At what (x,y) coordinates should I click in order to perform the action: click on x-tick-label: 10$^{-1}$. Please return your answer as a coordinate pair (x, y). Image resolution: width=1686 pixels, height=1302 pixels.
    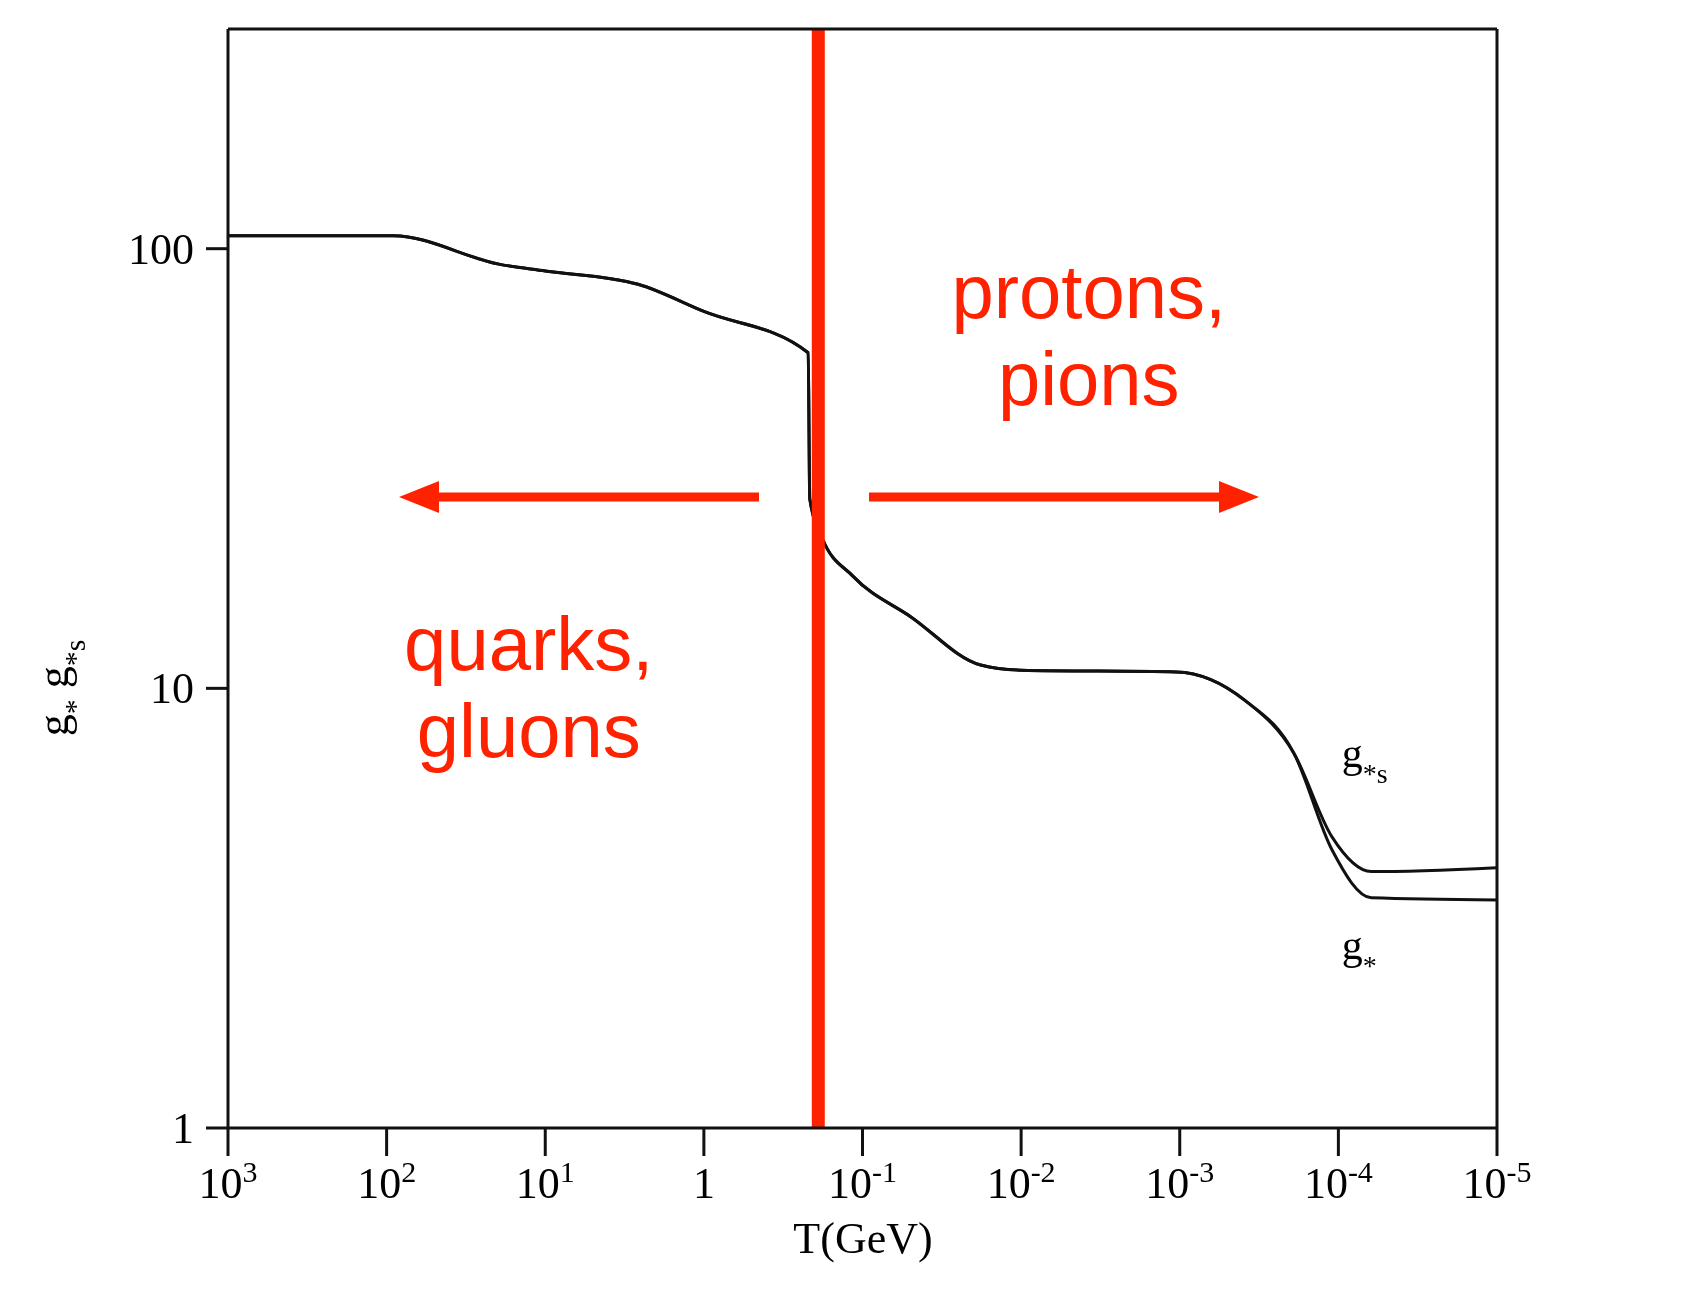
    Looking at the image, I should click on (862, 1181).